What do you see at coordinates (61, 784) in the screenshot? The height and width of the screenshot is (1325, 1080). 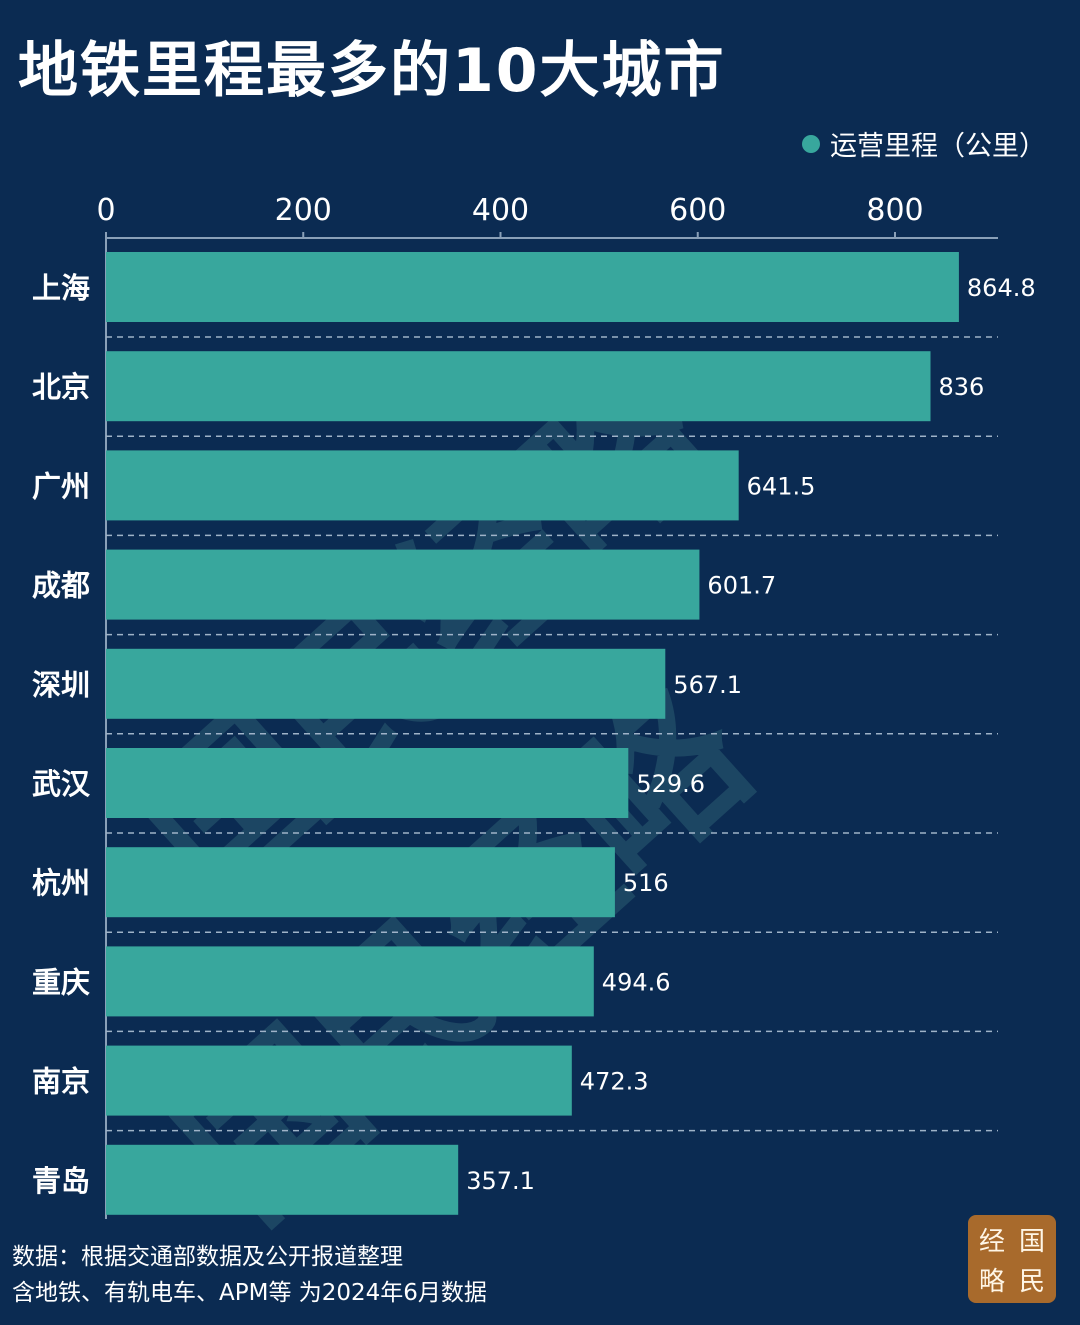 I see `category-label: 武汉` at bounding box center [61, 784].